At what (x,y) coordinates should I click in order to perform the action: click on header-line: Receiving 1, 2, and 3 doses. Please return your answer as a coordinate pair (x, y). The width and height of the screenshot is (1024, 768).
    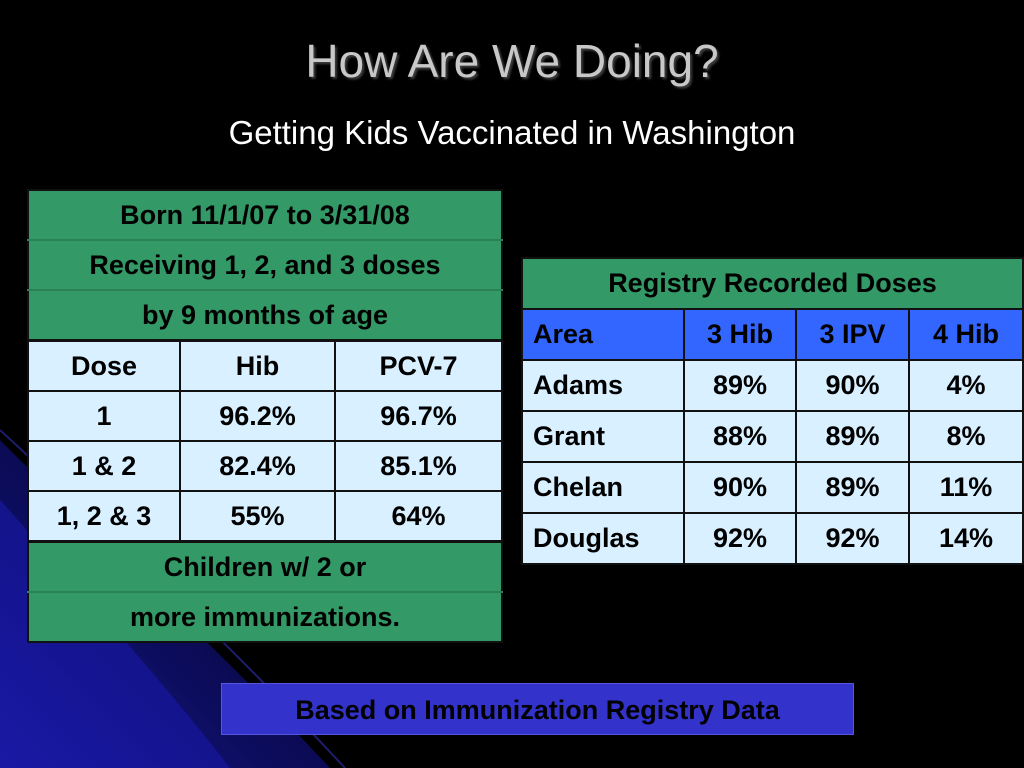
    Looking at the image, I should click on (265, 264).